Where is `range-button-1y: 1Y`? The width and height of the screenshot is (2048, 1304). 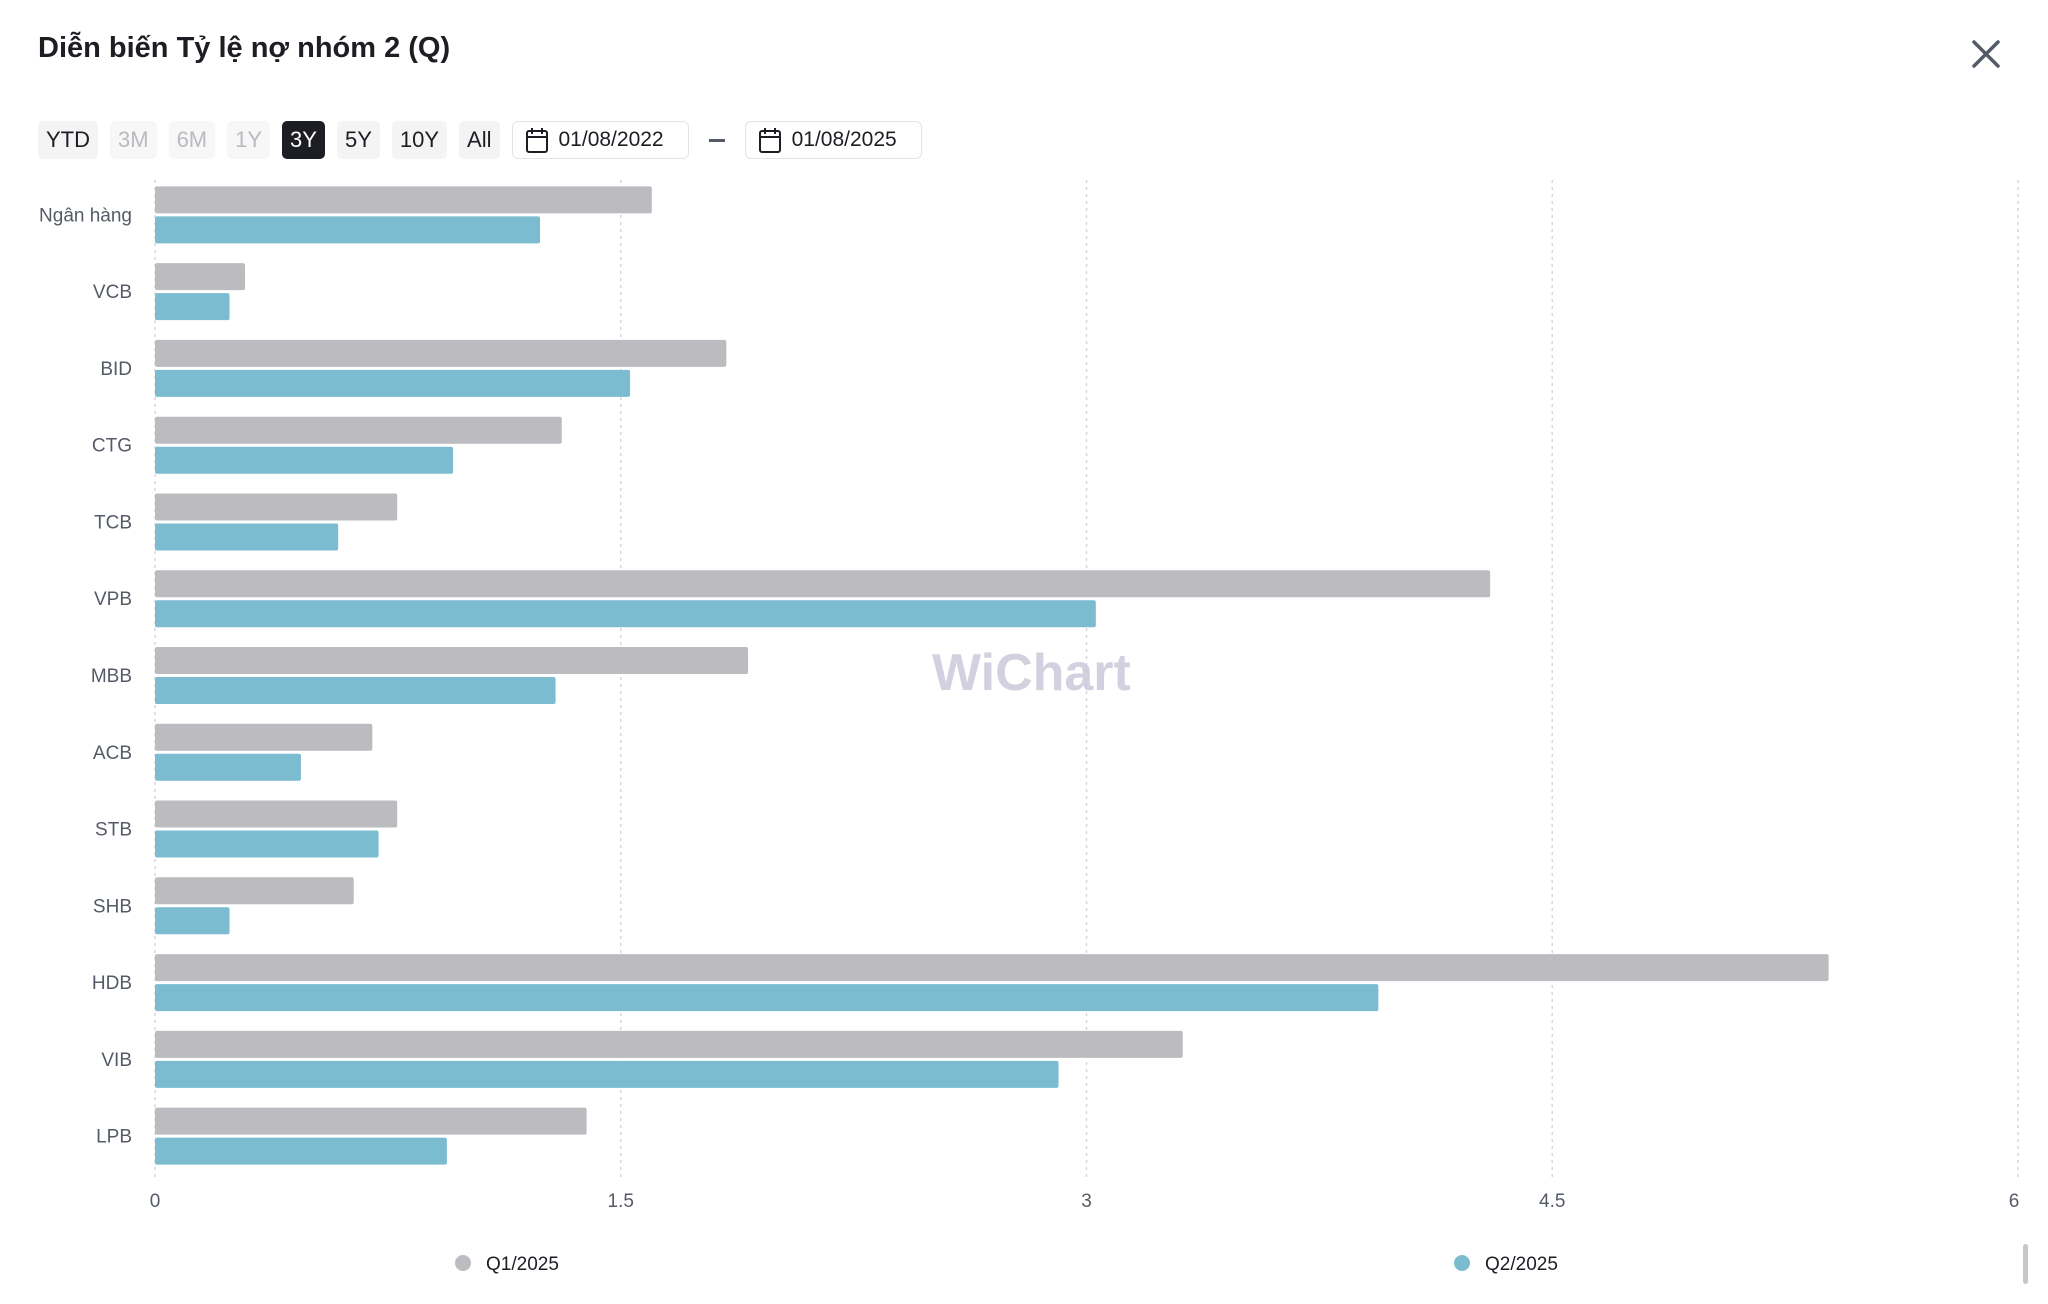 range-button-1y: 1Y is located at coordinates (249, 140).